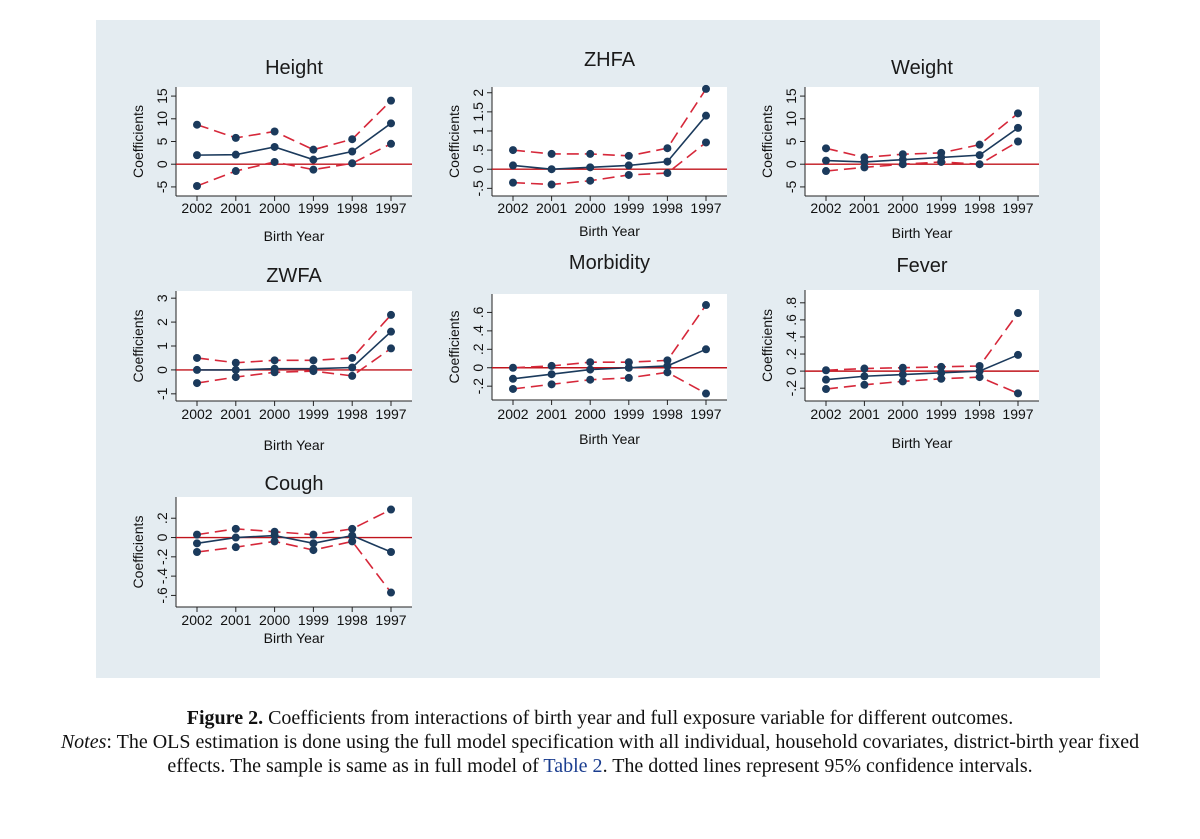 The image size is (1200, 839). I want to click on cough-ytick-label: .2, so click(162, 518).